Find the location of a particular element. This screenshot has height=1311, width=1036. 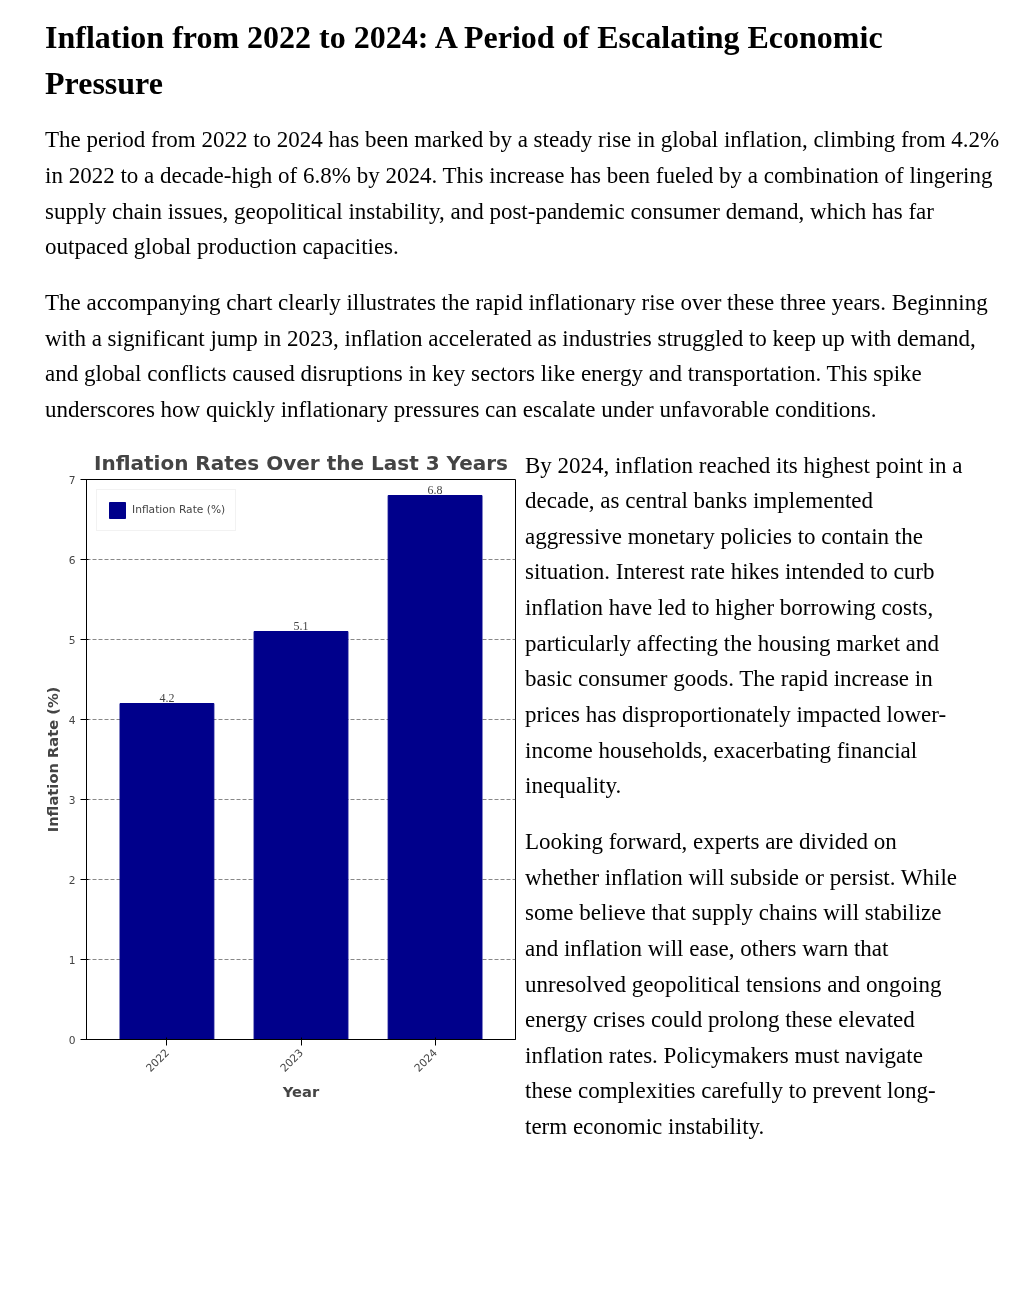

text: Looking forward, experts are divided on whether inflation will subside or persist. While some believe that supply chains will stabilize and inflation will ease, others warn that unresolved geopolitical tensions and ongoing energy crises could prolong these elevated inflation rates. Policymakers must navigate these complexities carefully to prevent long-term economic instability. is located at coordinates (741, 984).